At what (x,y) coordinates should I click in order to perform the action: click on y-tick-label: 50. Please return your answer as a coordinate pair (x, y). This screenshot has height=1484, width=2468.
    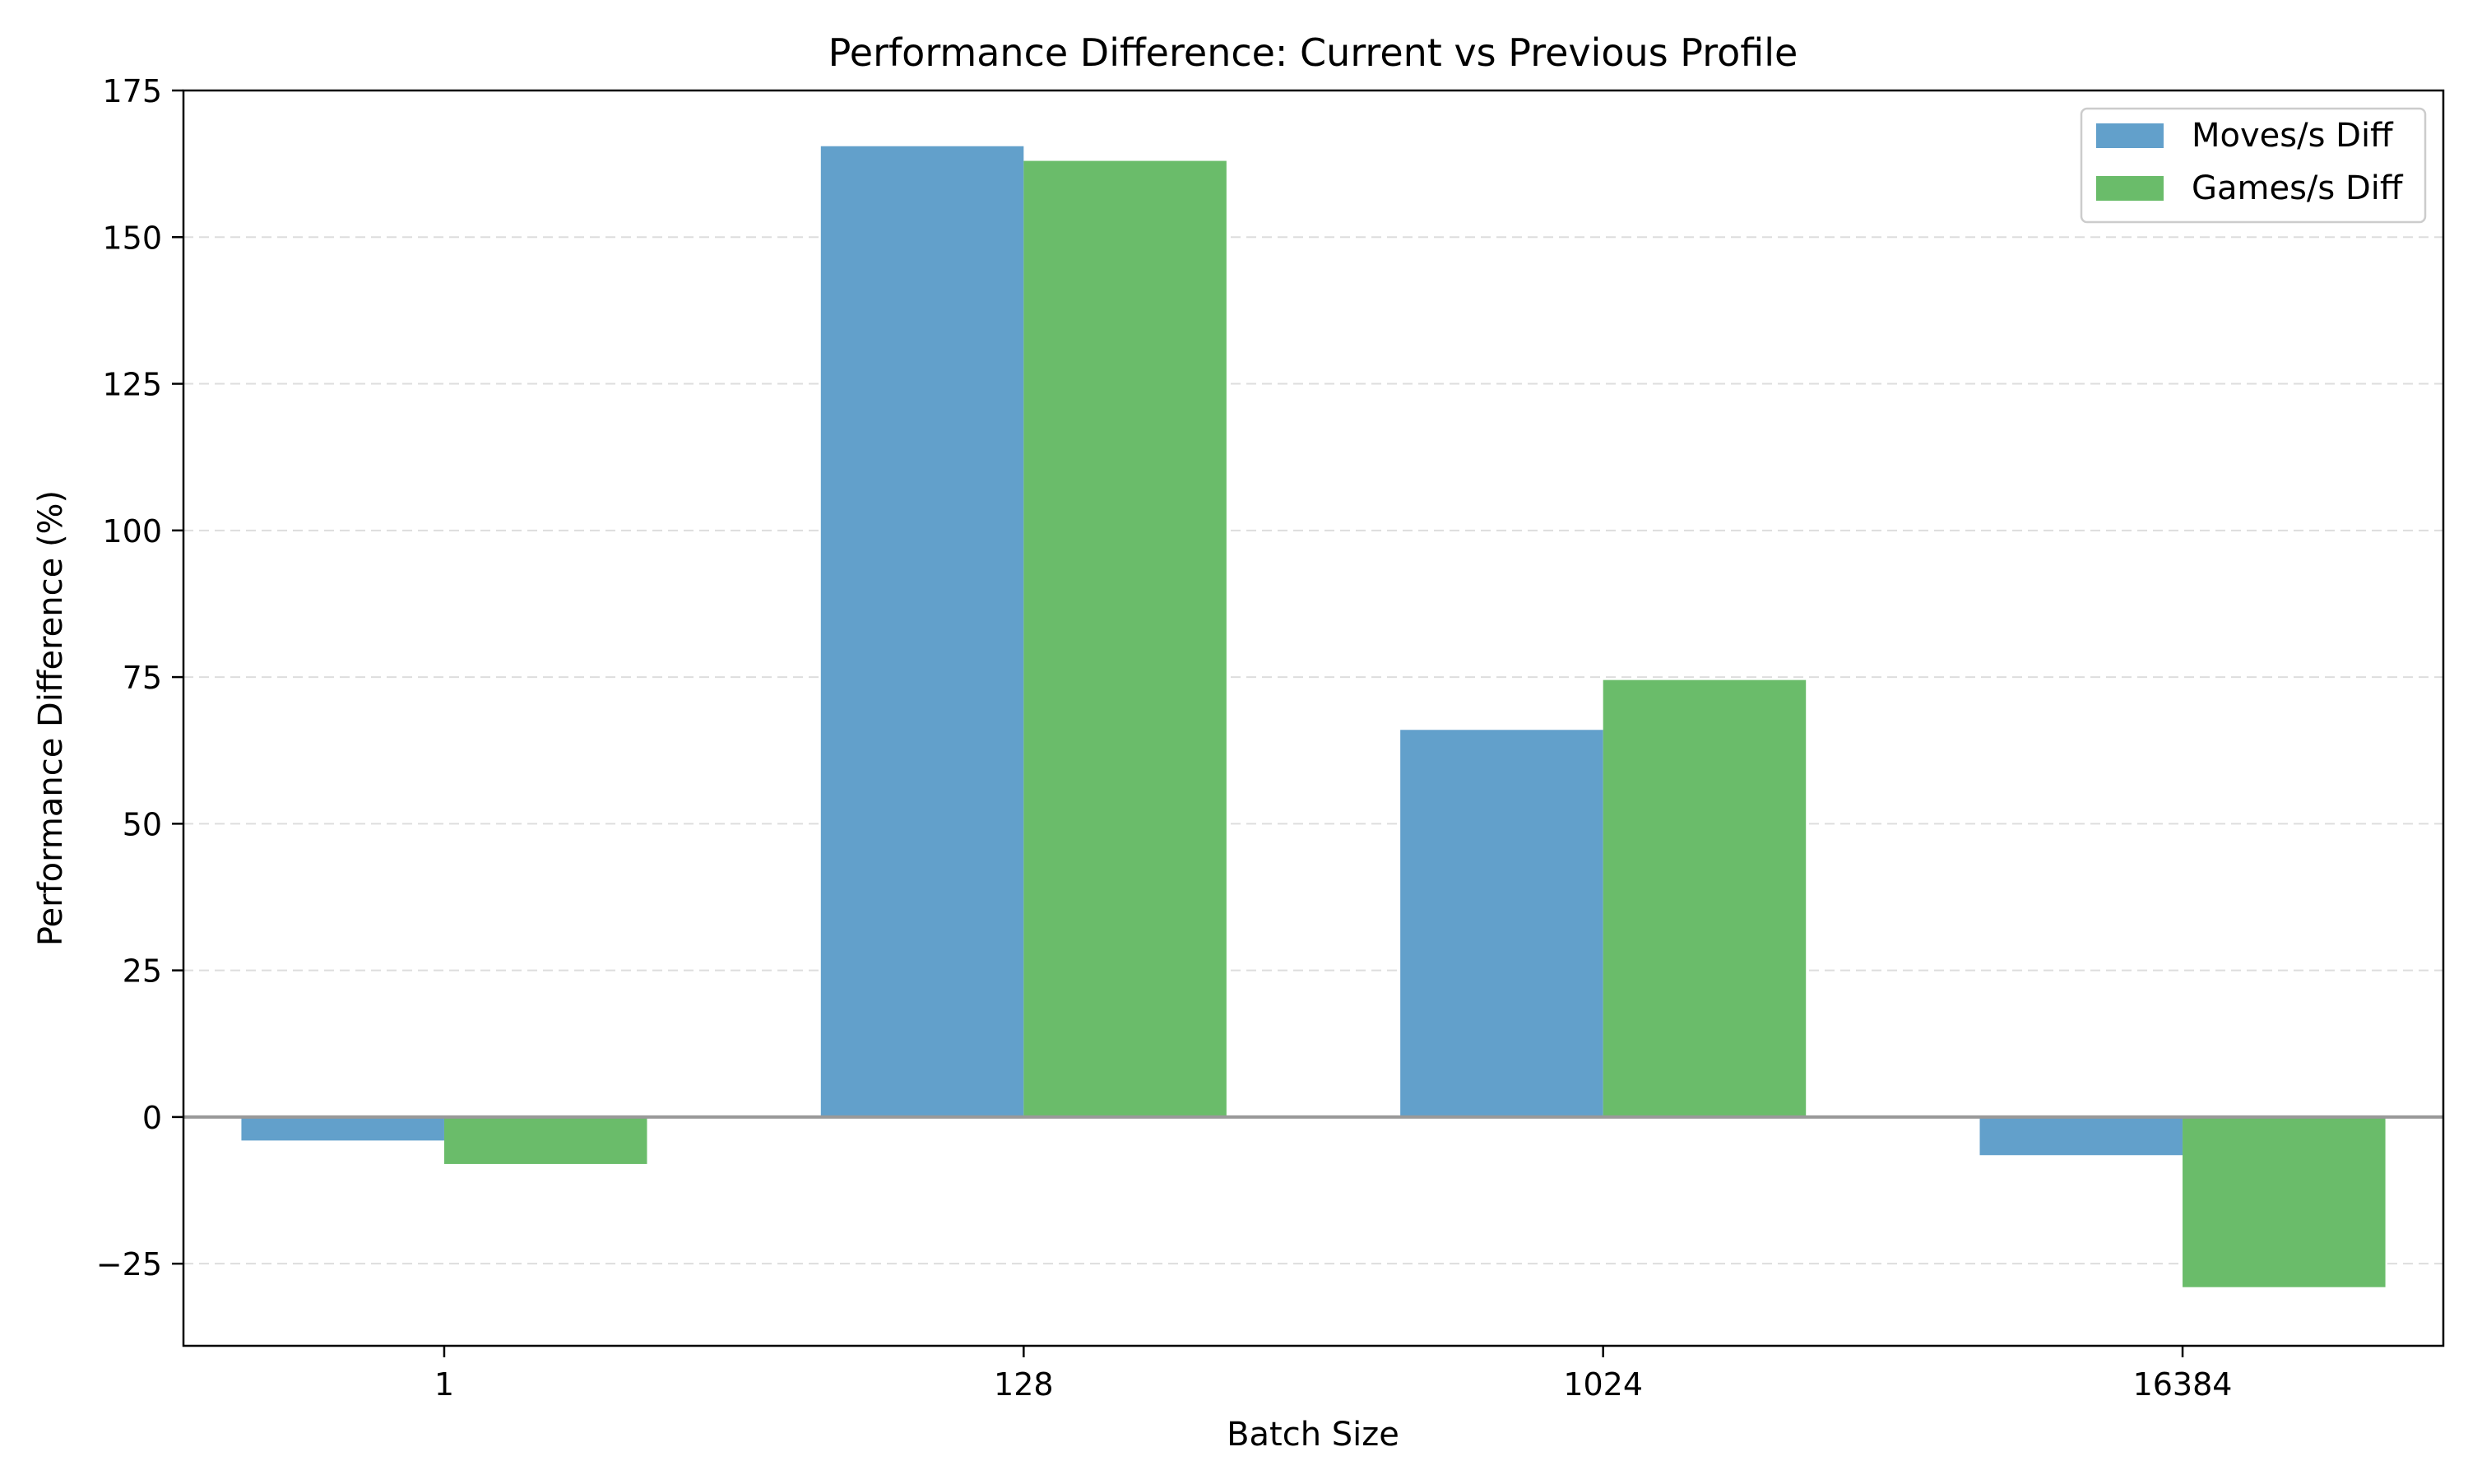
    Looking at the image, I should click on (142, 824).